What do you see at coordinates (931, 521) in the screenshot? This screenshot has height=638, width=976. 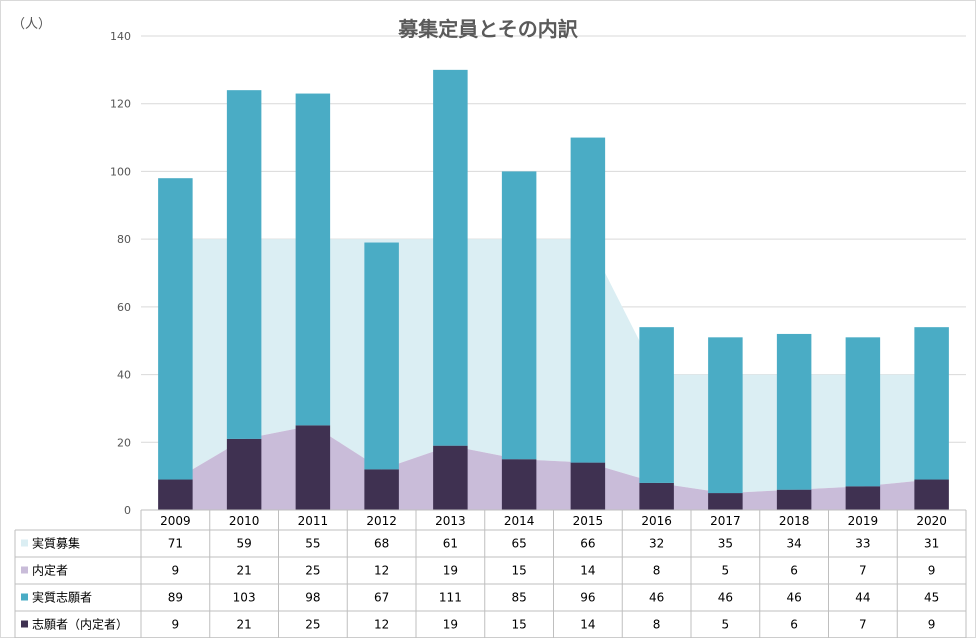 I see `x-tick-label: 2020` at bounding box center [931, 521].